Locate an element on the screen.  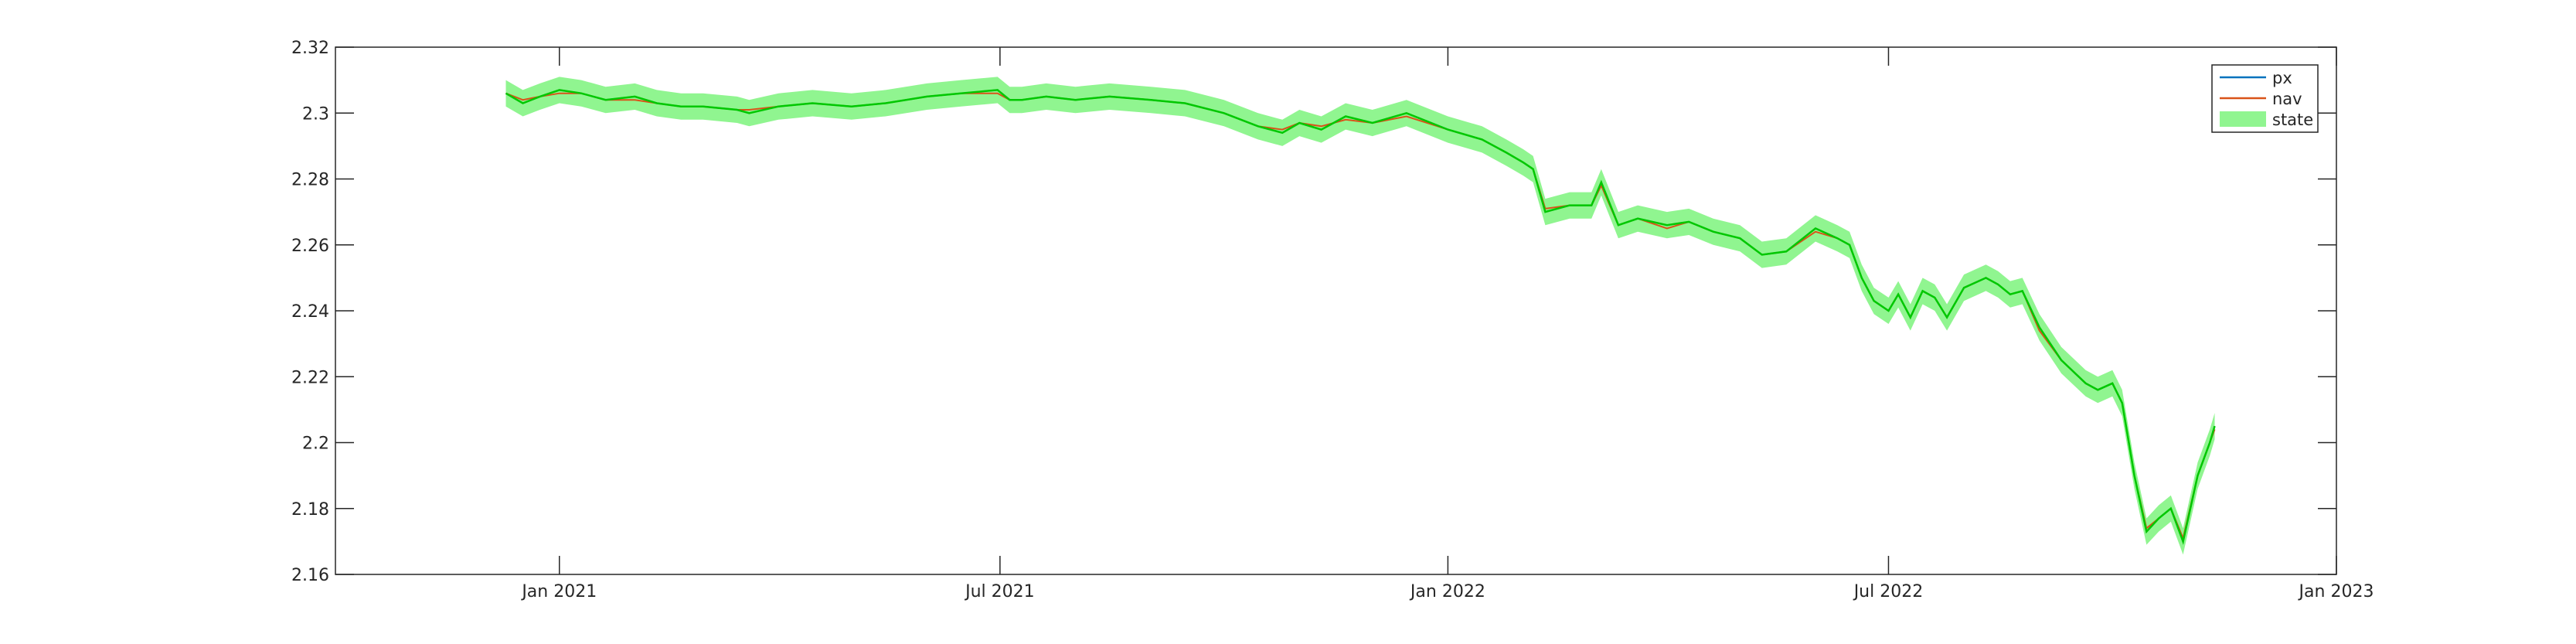
y-tick-label: 2.18 is located at coordinates (310, 510).